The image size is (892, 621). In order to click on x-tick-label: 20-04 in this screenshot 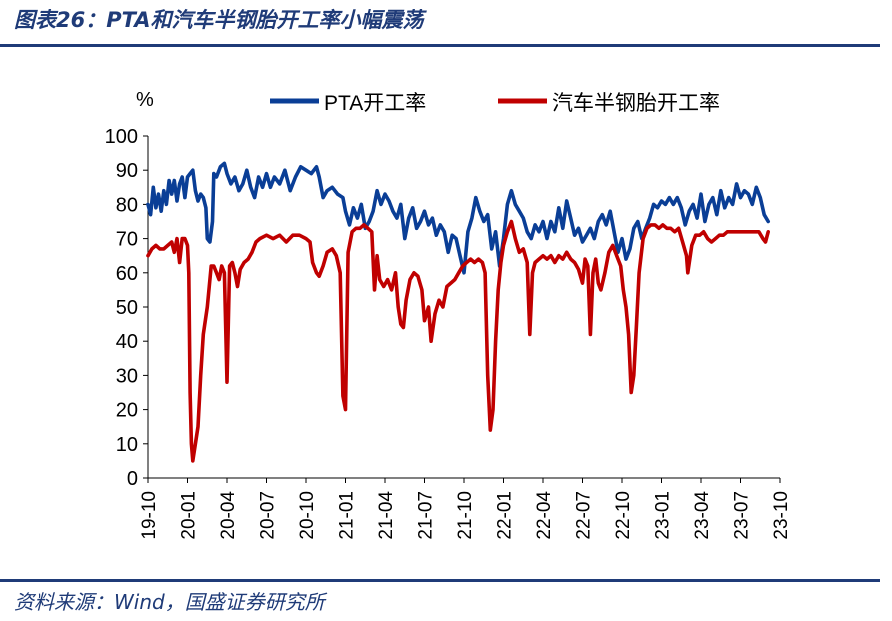, I will do `click(228, 515)`.